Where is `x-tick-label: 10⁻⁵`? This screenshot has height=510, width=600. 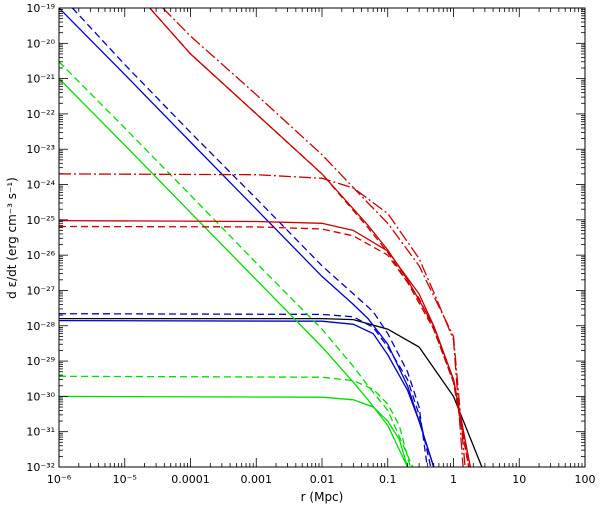
x-tick-label: 10⁻⁵ is located at coordinates (125, 479).